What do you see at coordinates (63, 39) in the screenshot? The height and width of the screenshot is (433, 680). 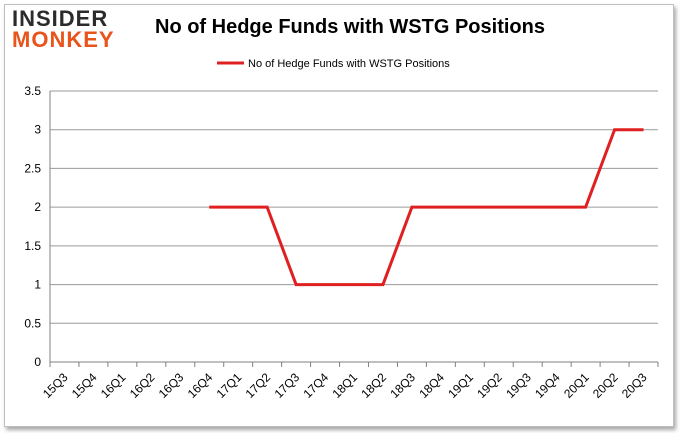 I see `logo-line-2: MONKEY` at bounding box center [63, 39].